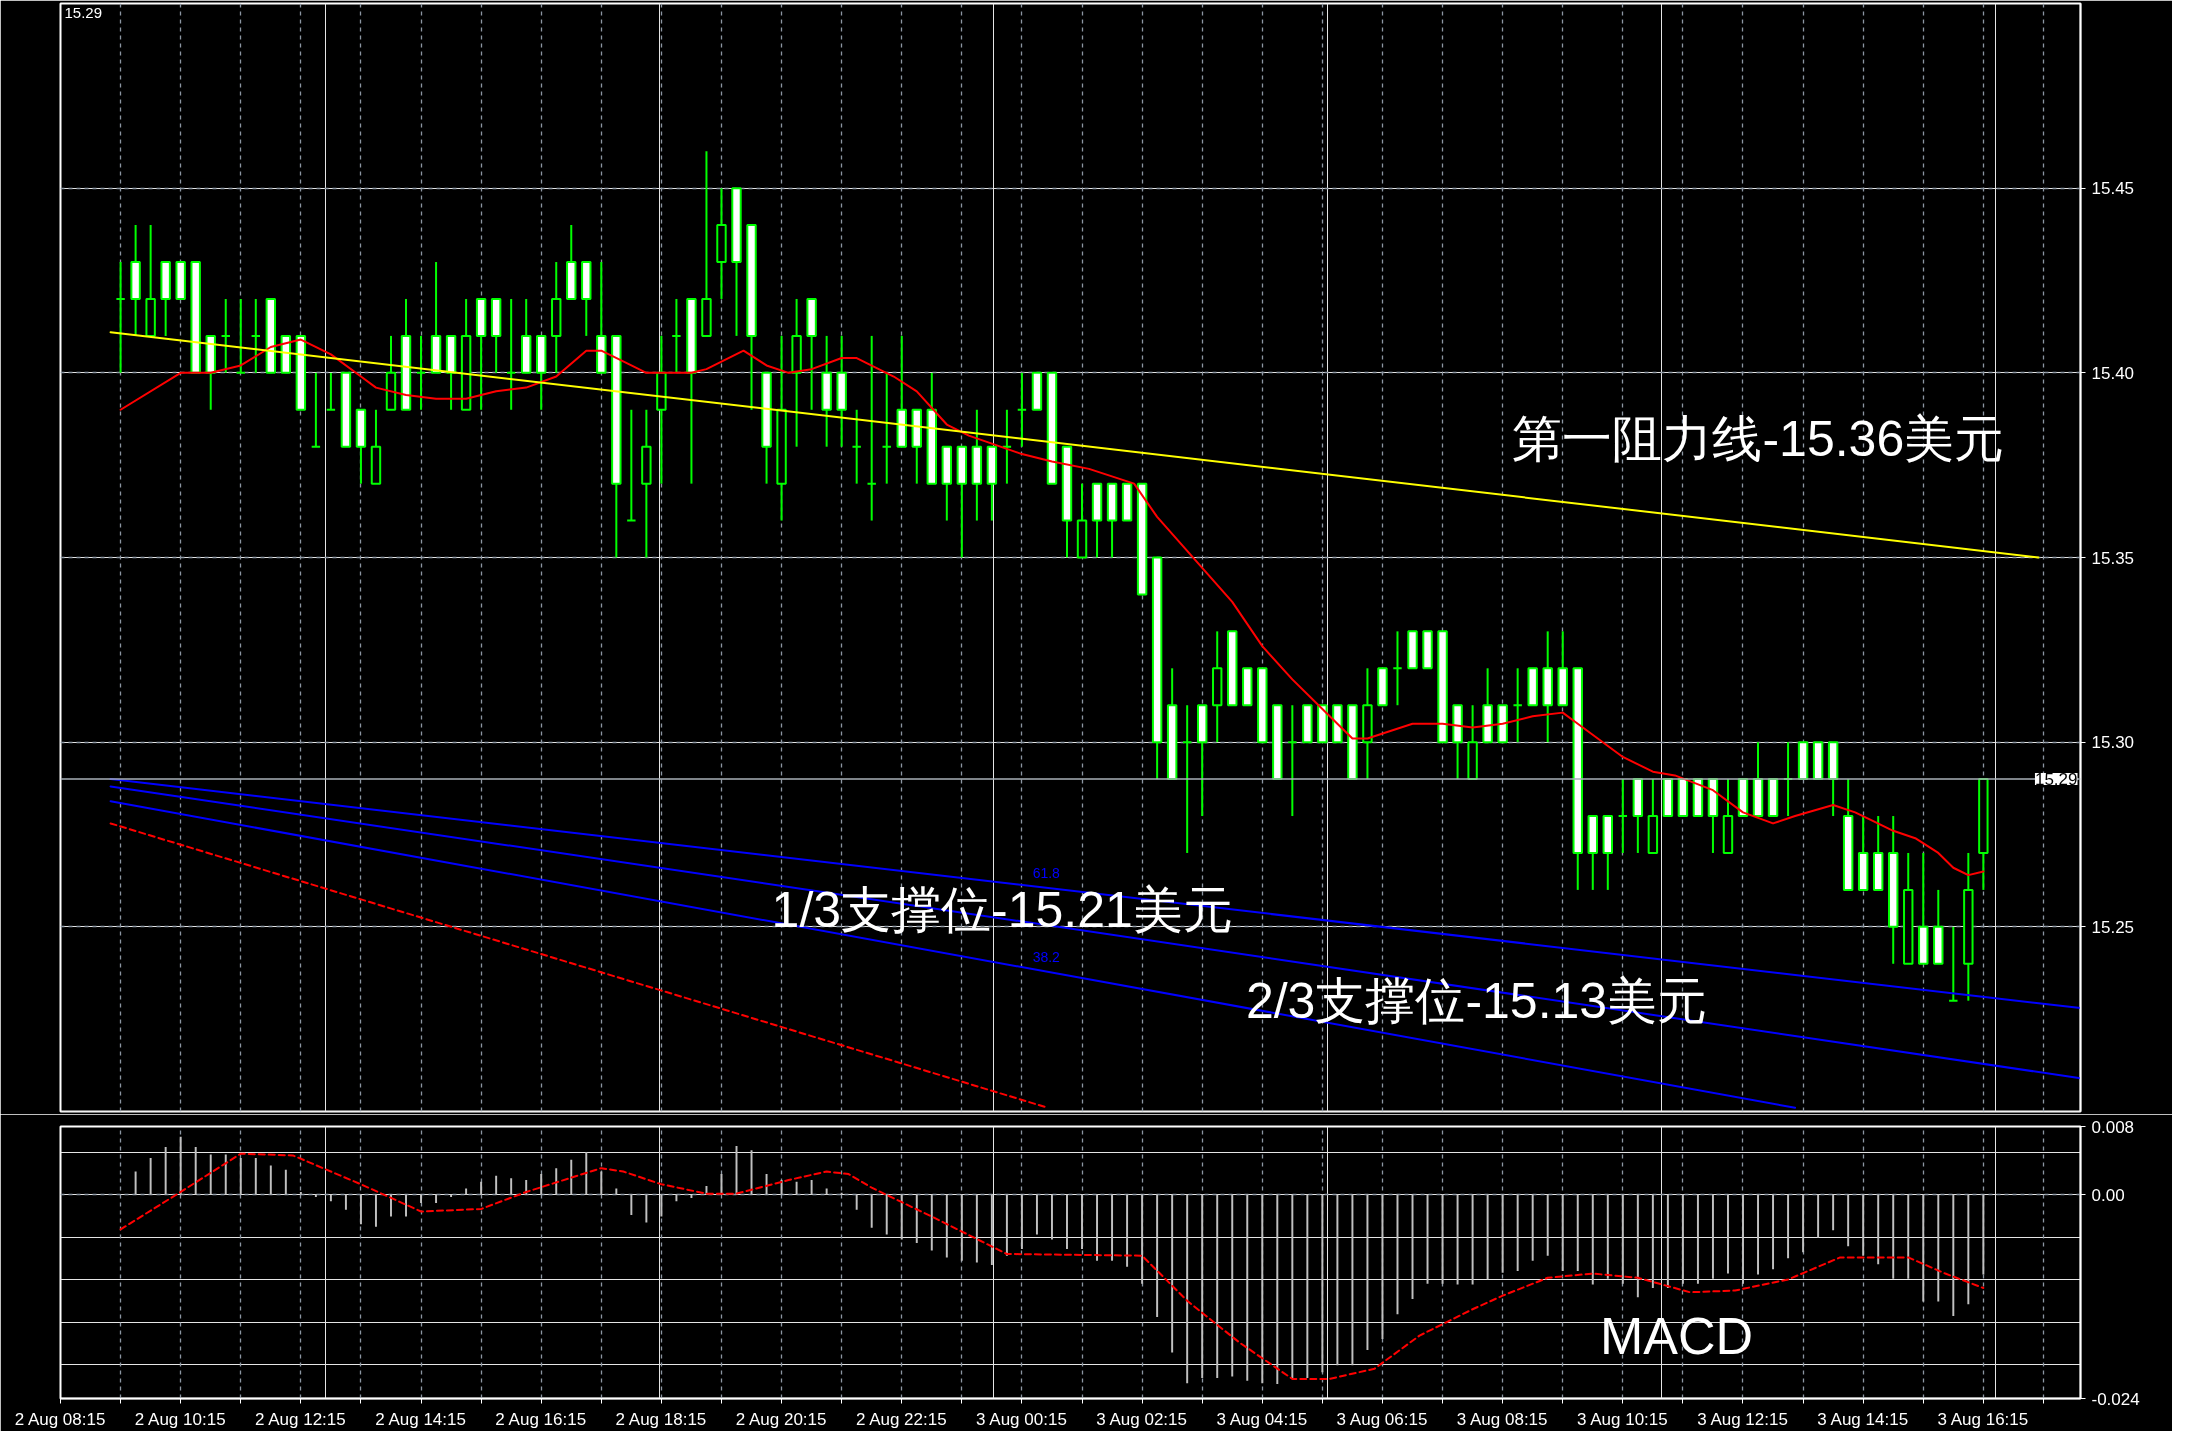  Describe the element at coordinates (1502, 1419) in the screenshot. I see `x-tick-label: 3 Aug 08:15` at that location.